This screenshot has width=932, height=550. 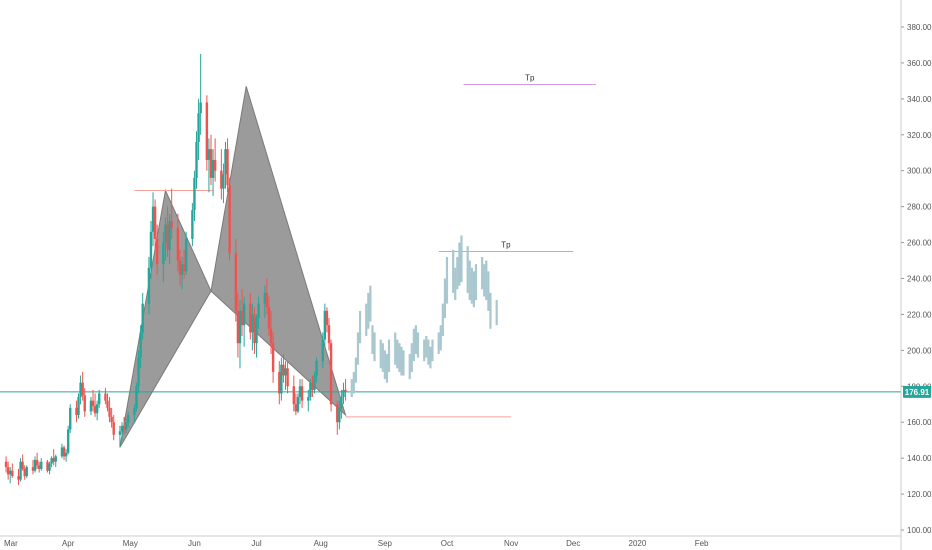 I want to click on x-tick-label: Feb, so click(x=702, y=543).